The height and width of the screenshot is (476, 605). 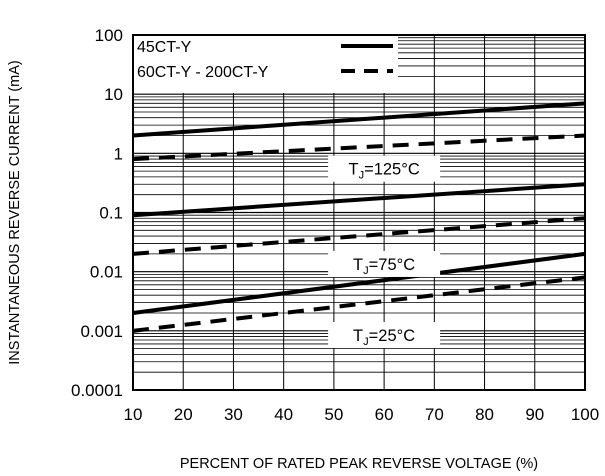 What do you see at coordinates (203, 72) in the screenshot?
I see `legend-entry-label: 60CT-Y - 200CT-Y` at bounding box center [203, 72].